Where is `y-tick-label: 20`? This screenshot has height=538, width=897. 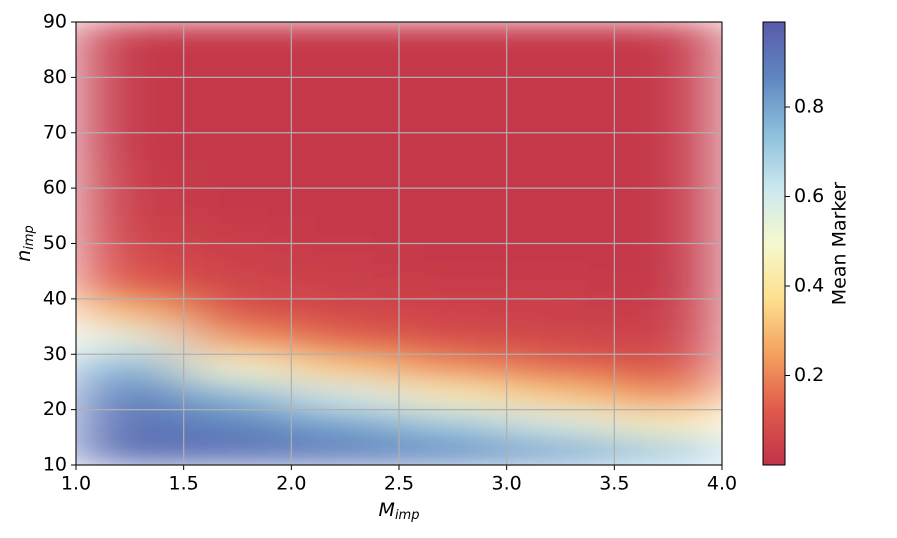 y-tick-label: 20 is located at coordinates (55, 409).